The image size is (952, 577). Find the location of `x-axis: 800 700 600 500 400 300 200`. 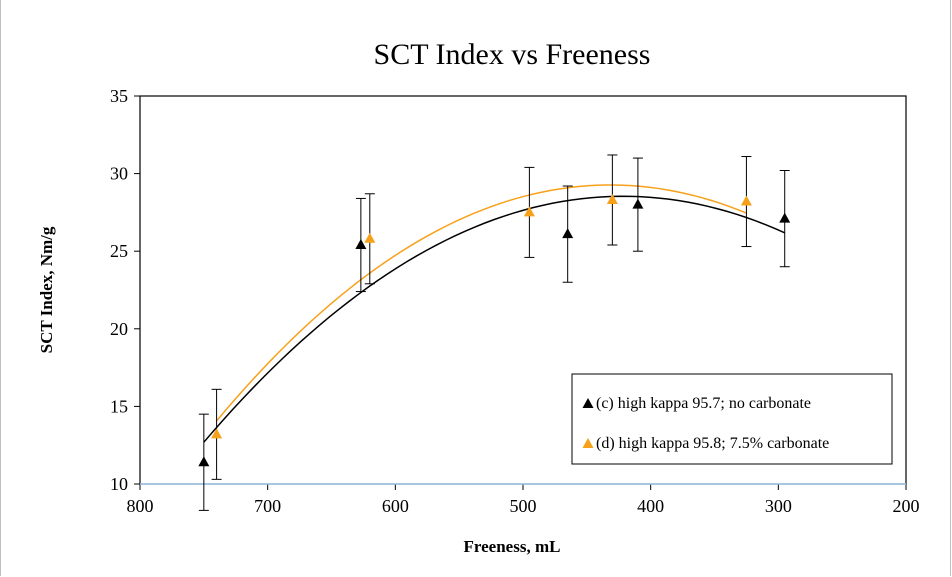

x-axis: 800 700 600 500 400 300 200 is located at coordinates (523, 500).